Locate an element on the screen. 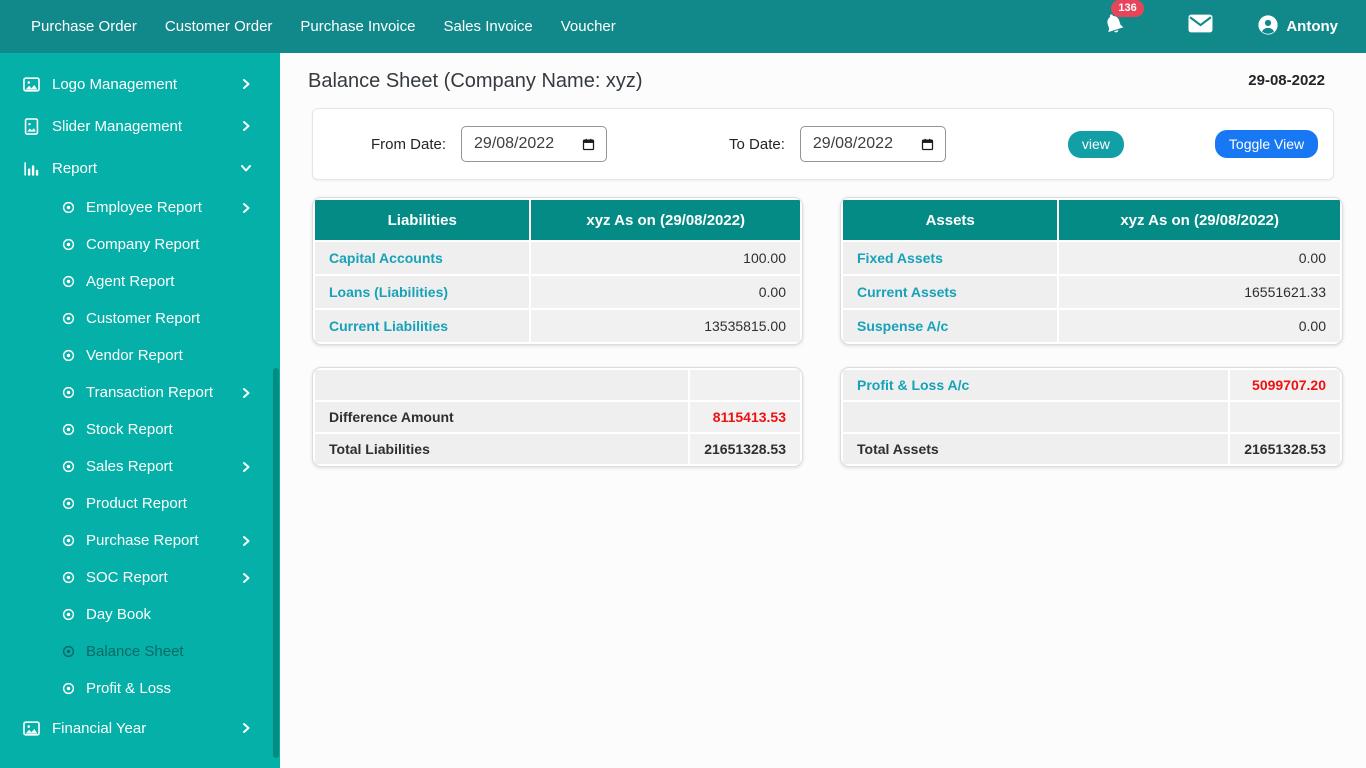 The width and height of the screenshot is (1366, 768). sidebar-scrollbar is located at coordinates (276, 563).